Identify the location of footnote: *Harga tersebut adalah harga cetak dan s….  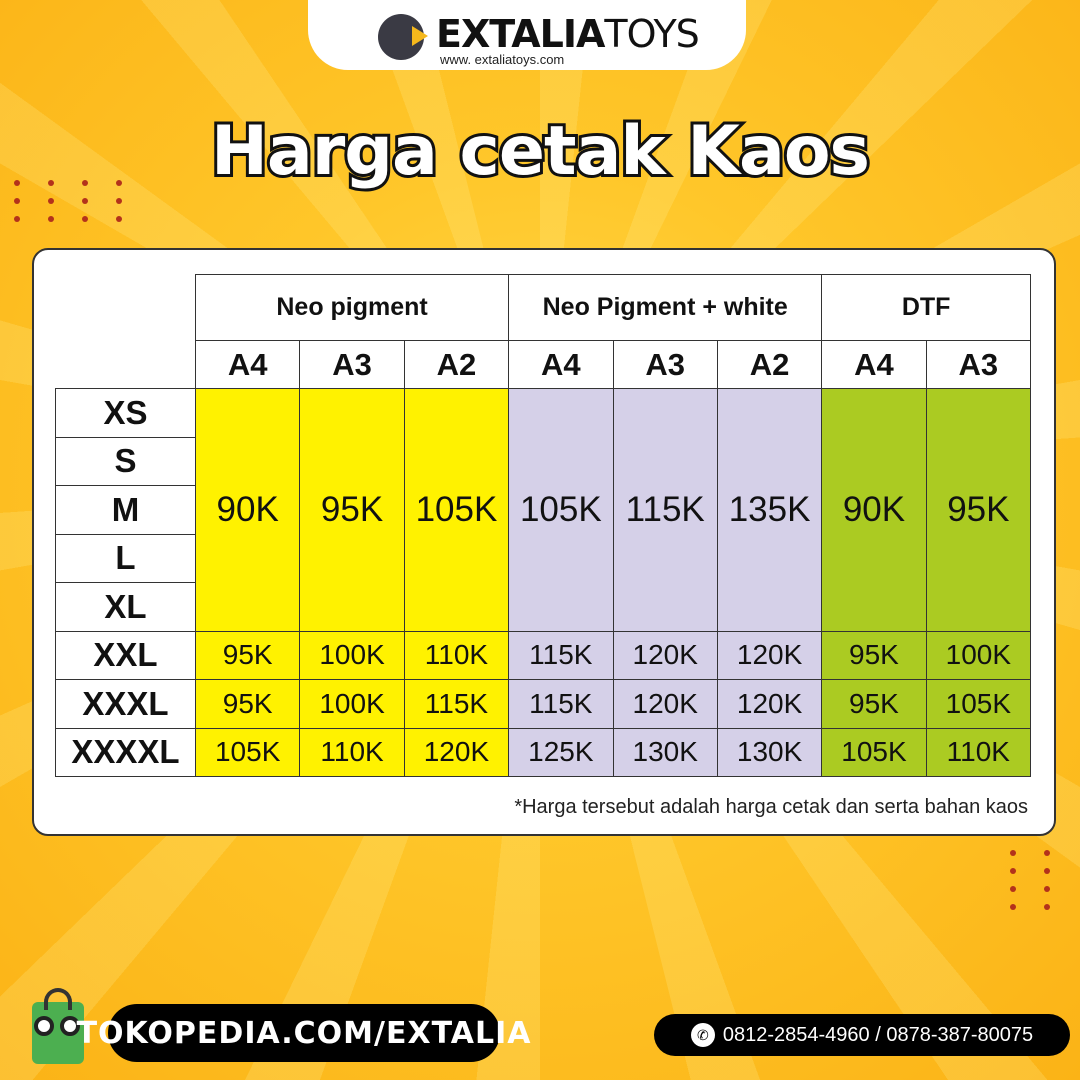
(771, 807).